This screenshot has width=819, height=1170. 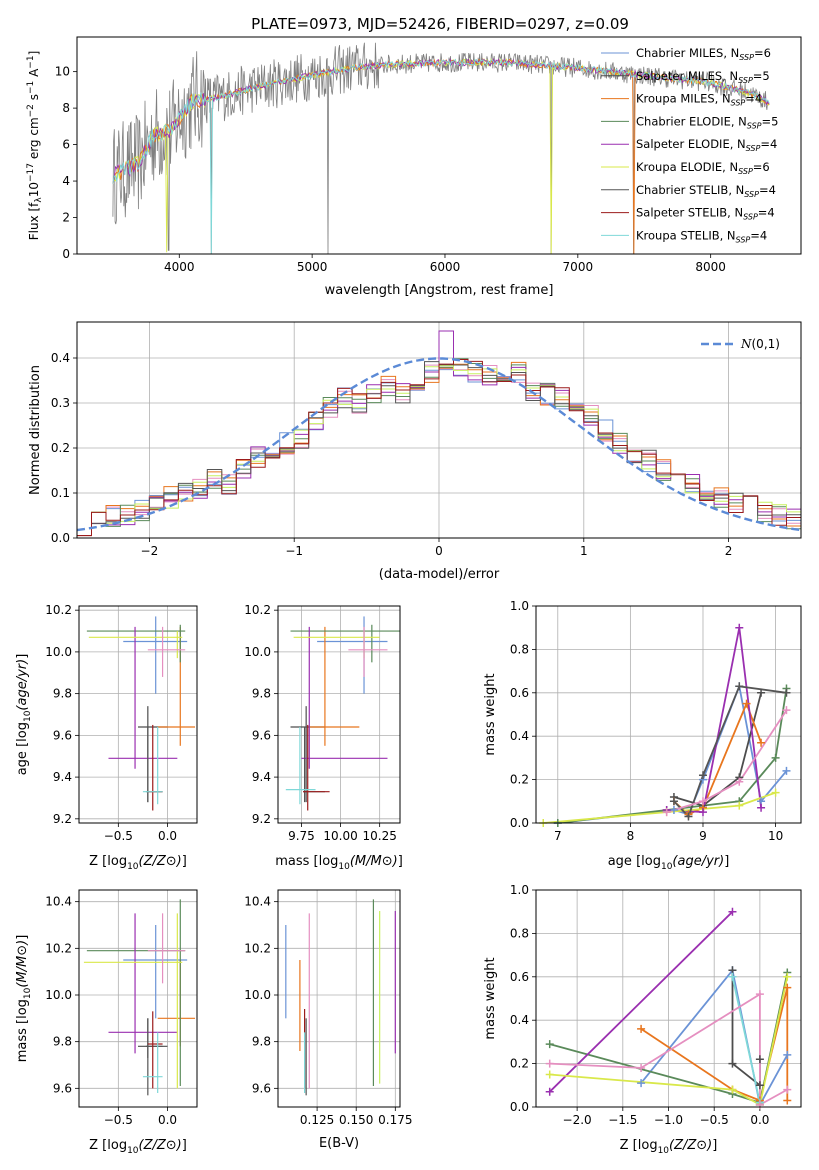 I want to click on label-inner: (M/M⊙), so click(x=22, y=964).